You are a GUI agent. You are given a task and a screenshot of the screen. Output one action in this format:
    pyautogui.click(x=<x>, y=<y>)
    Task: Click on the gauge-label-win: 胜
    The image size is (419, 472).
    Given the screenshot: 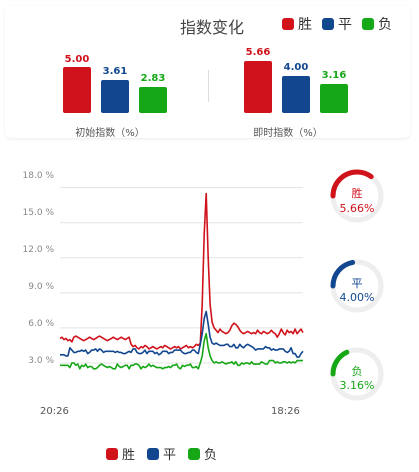 What is the action you would take?
    pyautogui.click(x=357, y=193)
    